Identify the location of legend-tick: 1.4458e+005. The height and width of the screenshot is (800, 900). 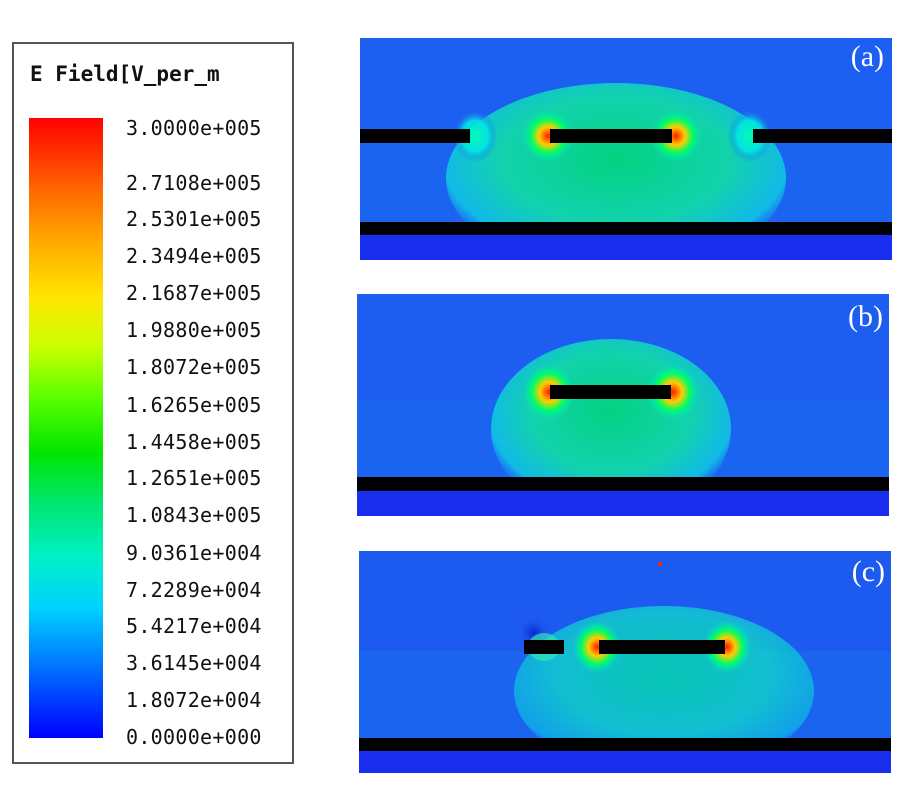
(194, 442).